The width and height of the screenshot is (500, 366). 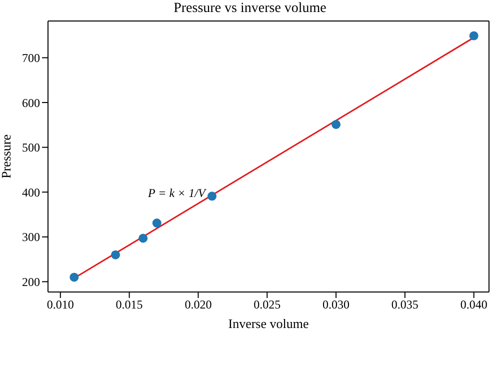 What do you see at coordinates (198, 305) in the screenshot?
I see `x-tick-label: 0.020` at bounding box center [198, 305].